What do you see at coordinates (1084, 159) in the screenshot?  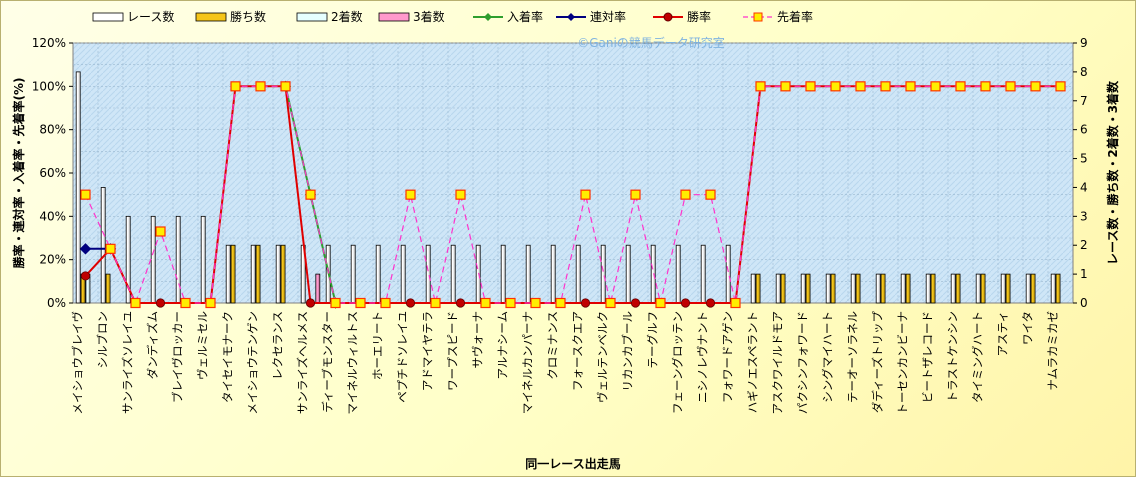 I see `y-right-tick-label: 5` at bounding box center [1084, 159].